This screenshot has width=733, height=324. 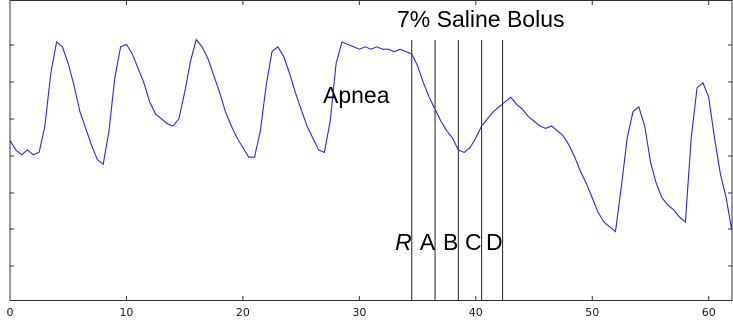 What do you see at coordinates (10, 312) in the screenshot?
I see `x-tick-label-0: 0` at bounding box center [10, 312].